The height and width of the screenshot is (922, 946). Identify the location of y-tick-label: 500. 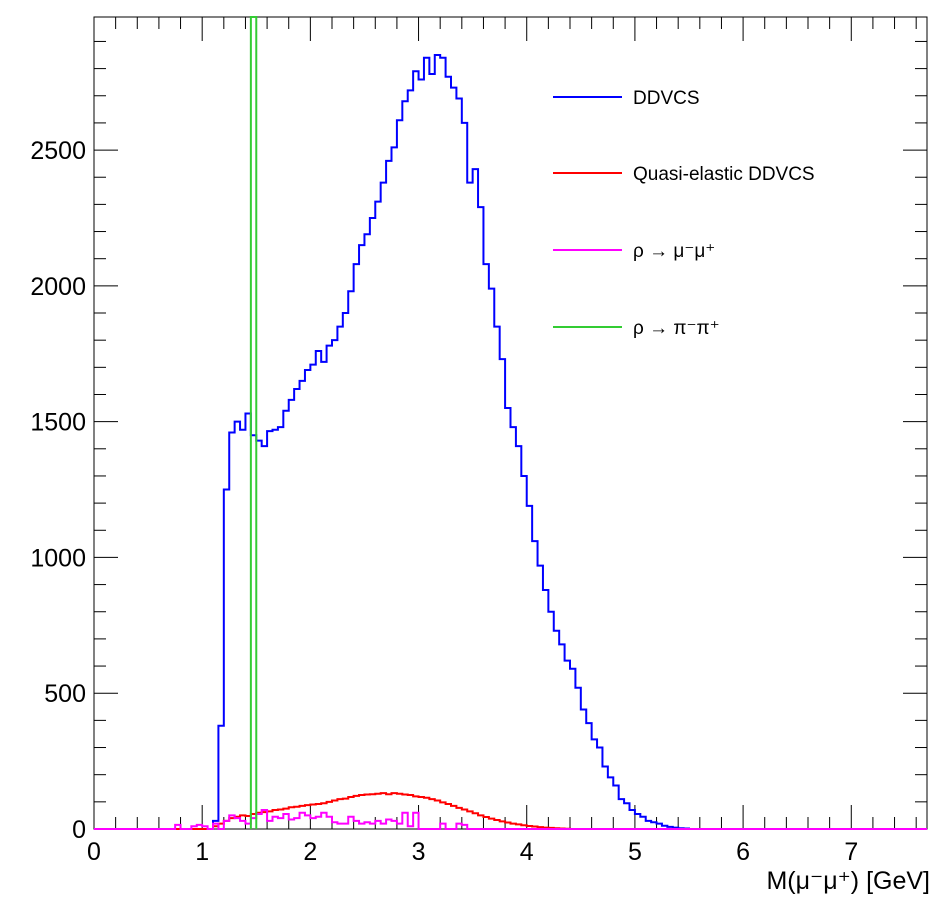
(65, 694).